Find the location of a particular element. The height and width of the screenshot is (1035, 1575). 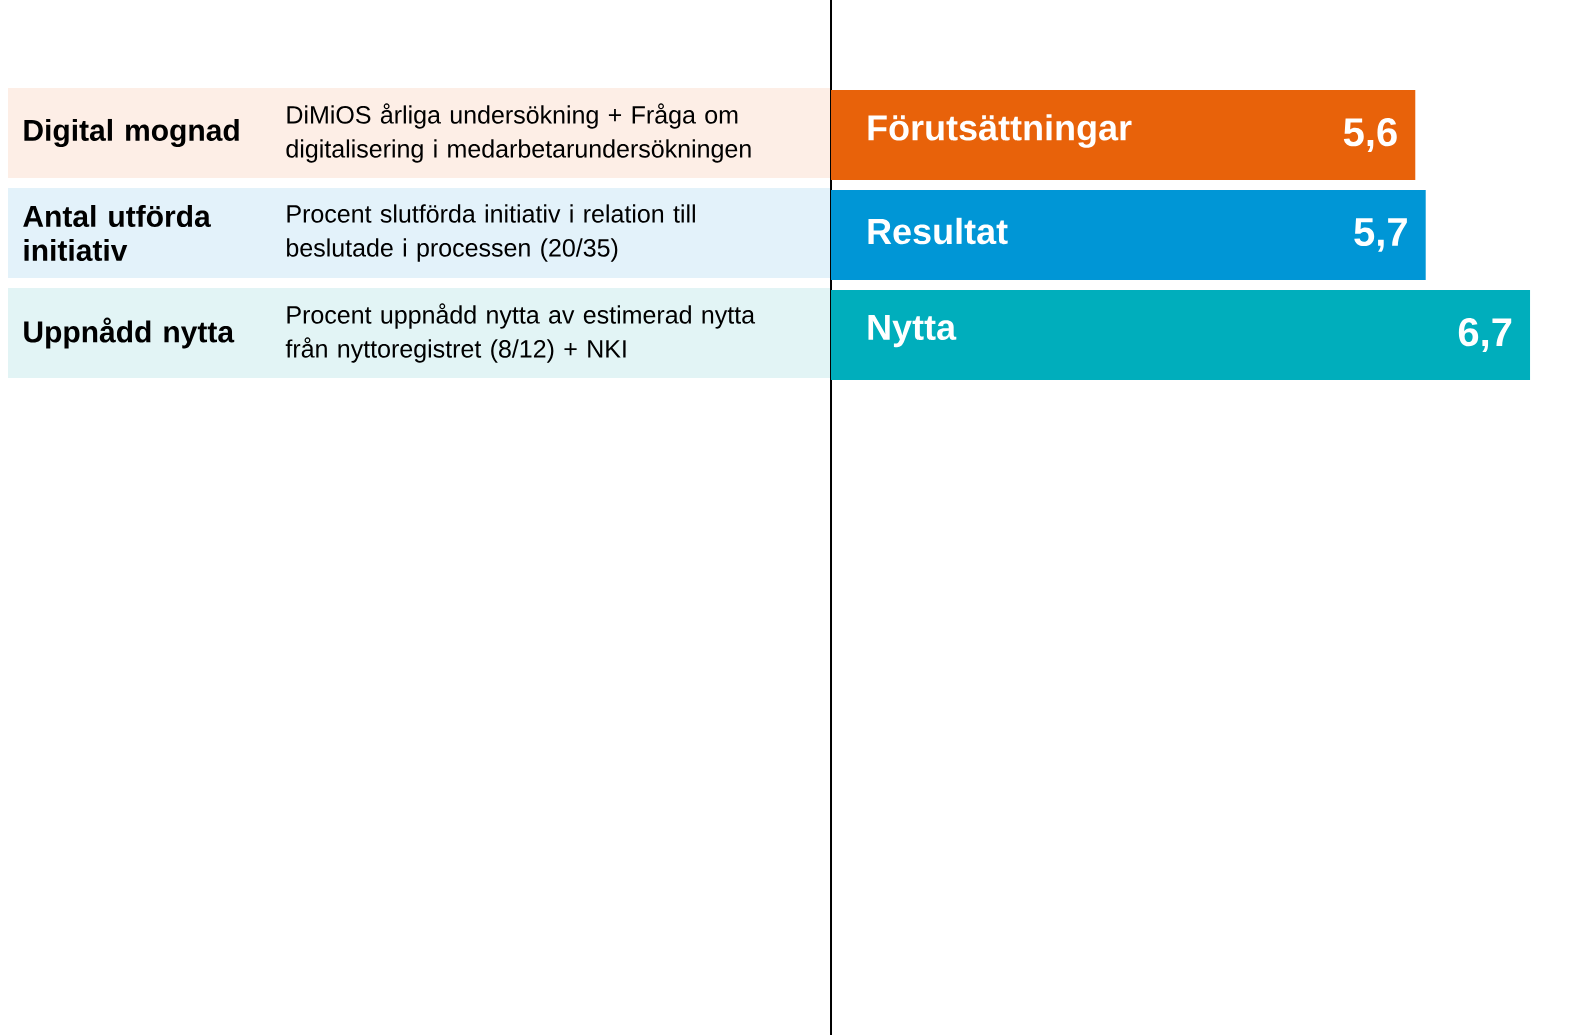

data-label: 6,7 is located at coordinates (1485, 335).